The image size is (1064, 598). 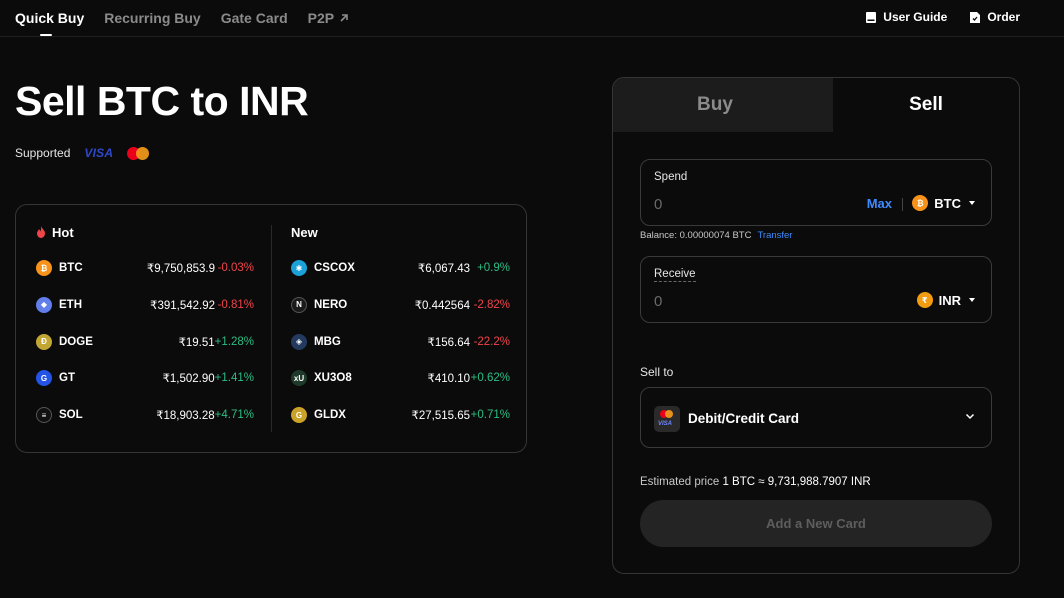 I want to click on external-arrow-icon, so click(x=344, y=18).